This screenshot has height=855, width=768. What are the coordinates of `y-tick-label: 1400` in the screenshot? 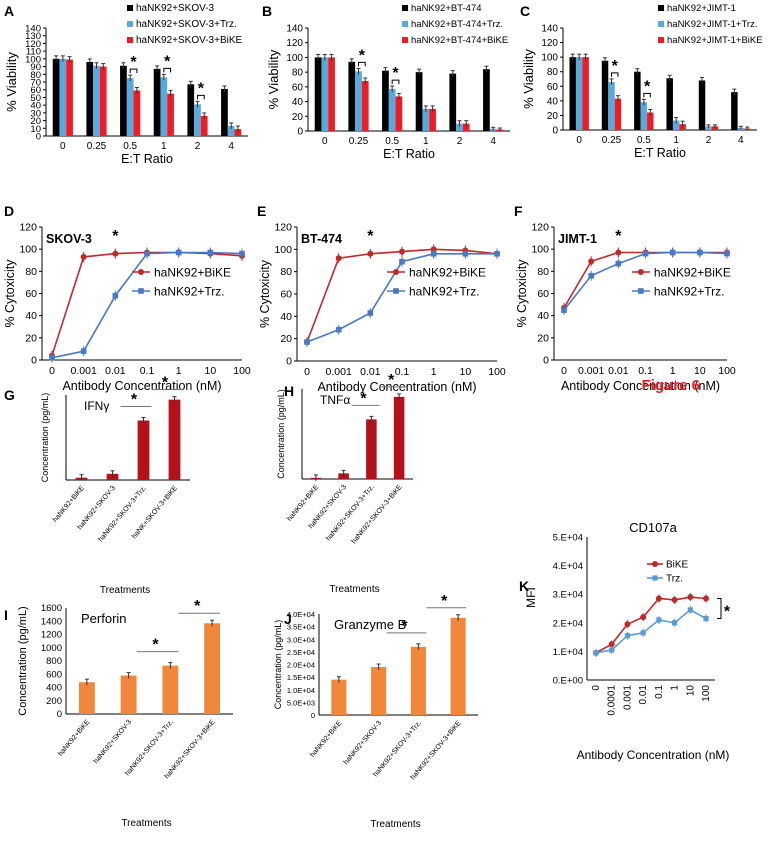 It's located at (51, 621).